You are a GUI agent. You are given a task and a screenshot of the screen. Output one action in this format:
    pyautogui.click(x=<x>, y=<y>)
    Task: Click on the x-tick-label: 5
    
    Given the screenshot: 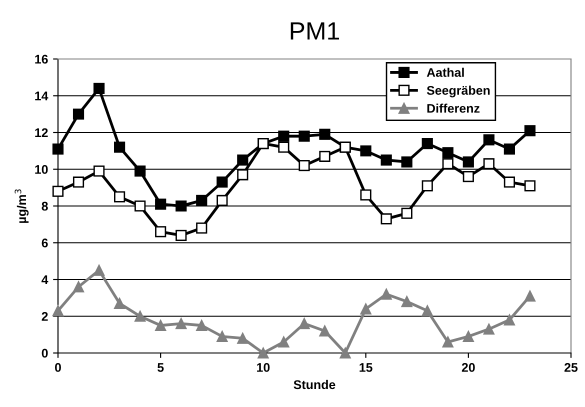 What is the action you would take?
    pyautogui.click(x=161, y=367)
    